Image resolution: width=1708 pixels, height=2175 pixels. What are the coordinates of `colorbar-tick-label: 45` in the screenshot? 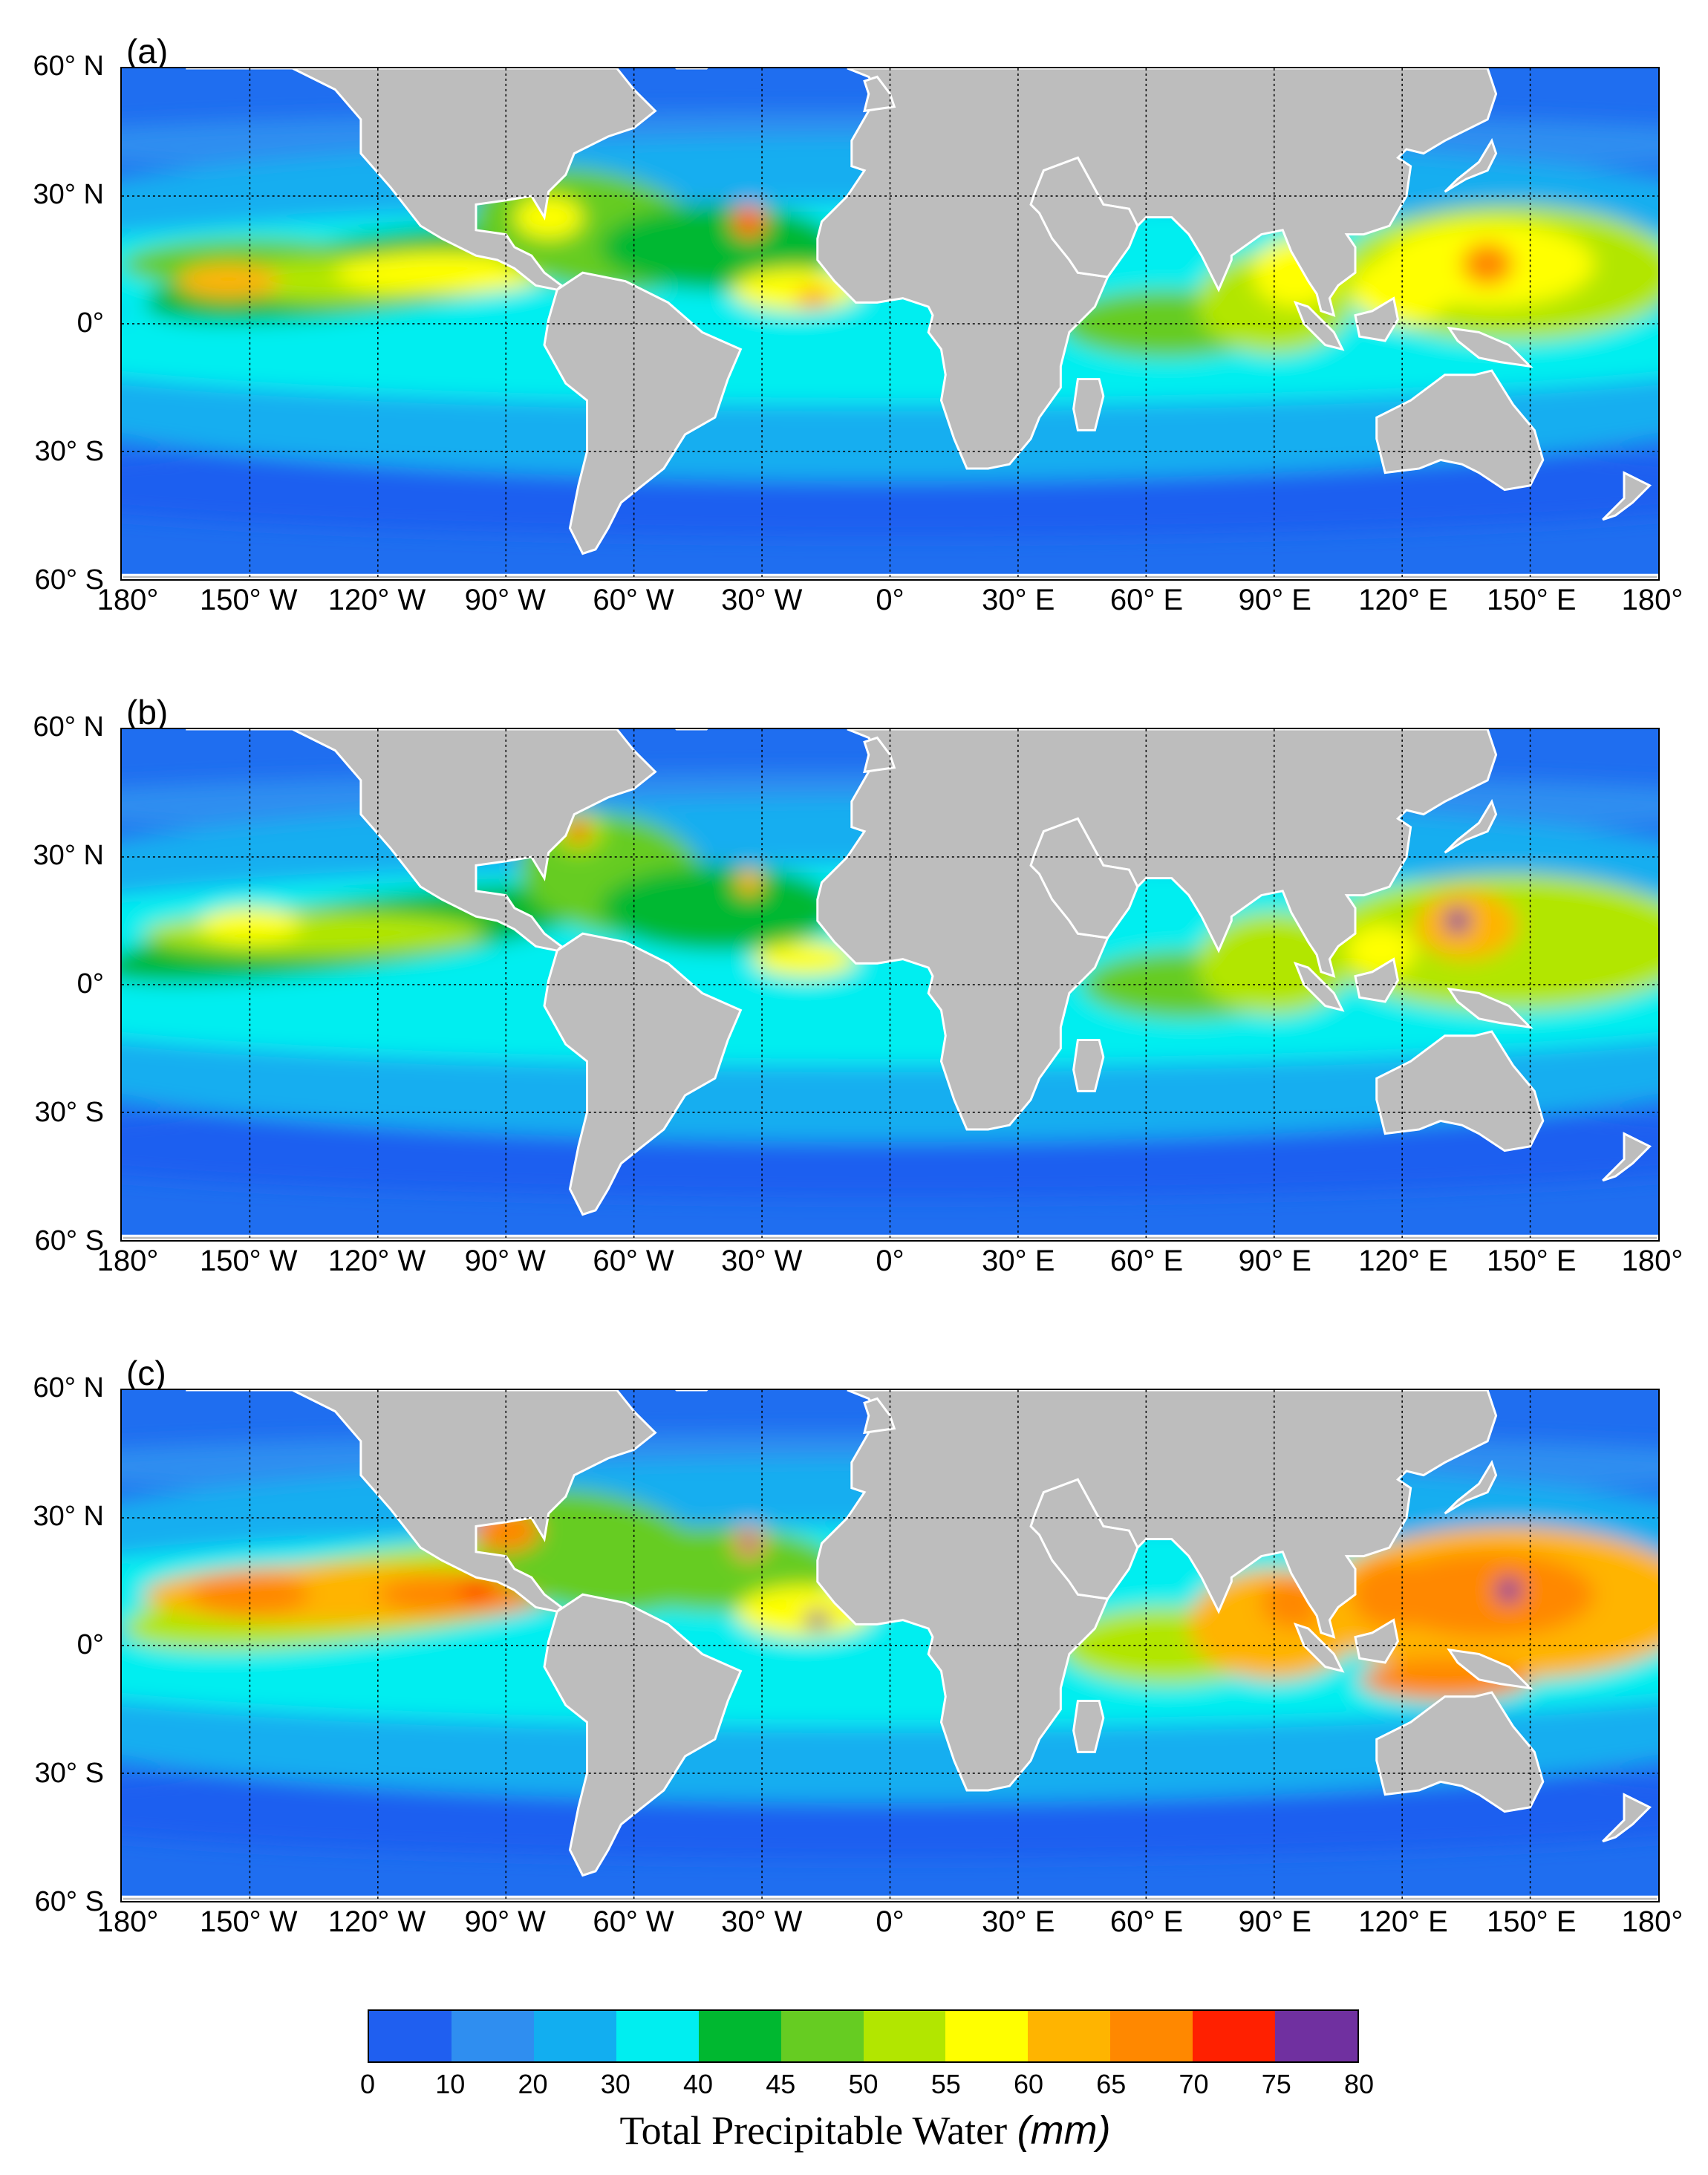 It's located at (781, 2084).